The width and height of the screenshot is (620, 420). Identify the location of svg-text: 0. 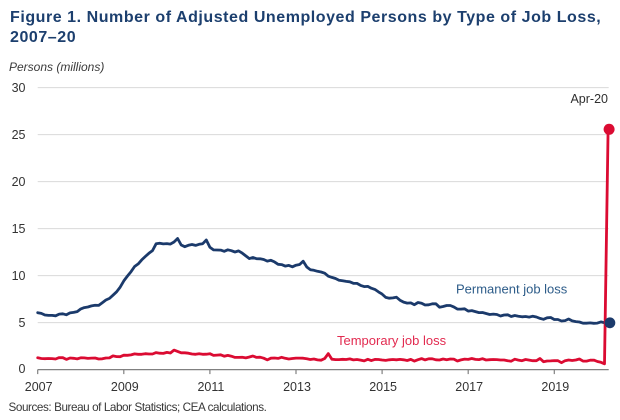
(22, 369).